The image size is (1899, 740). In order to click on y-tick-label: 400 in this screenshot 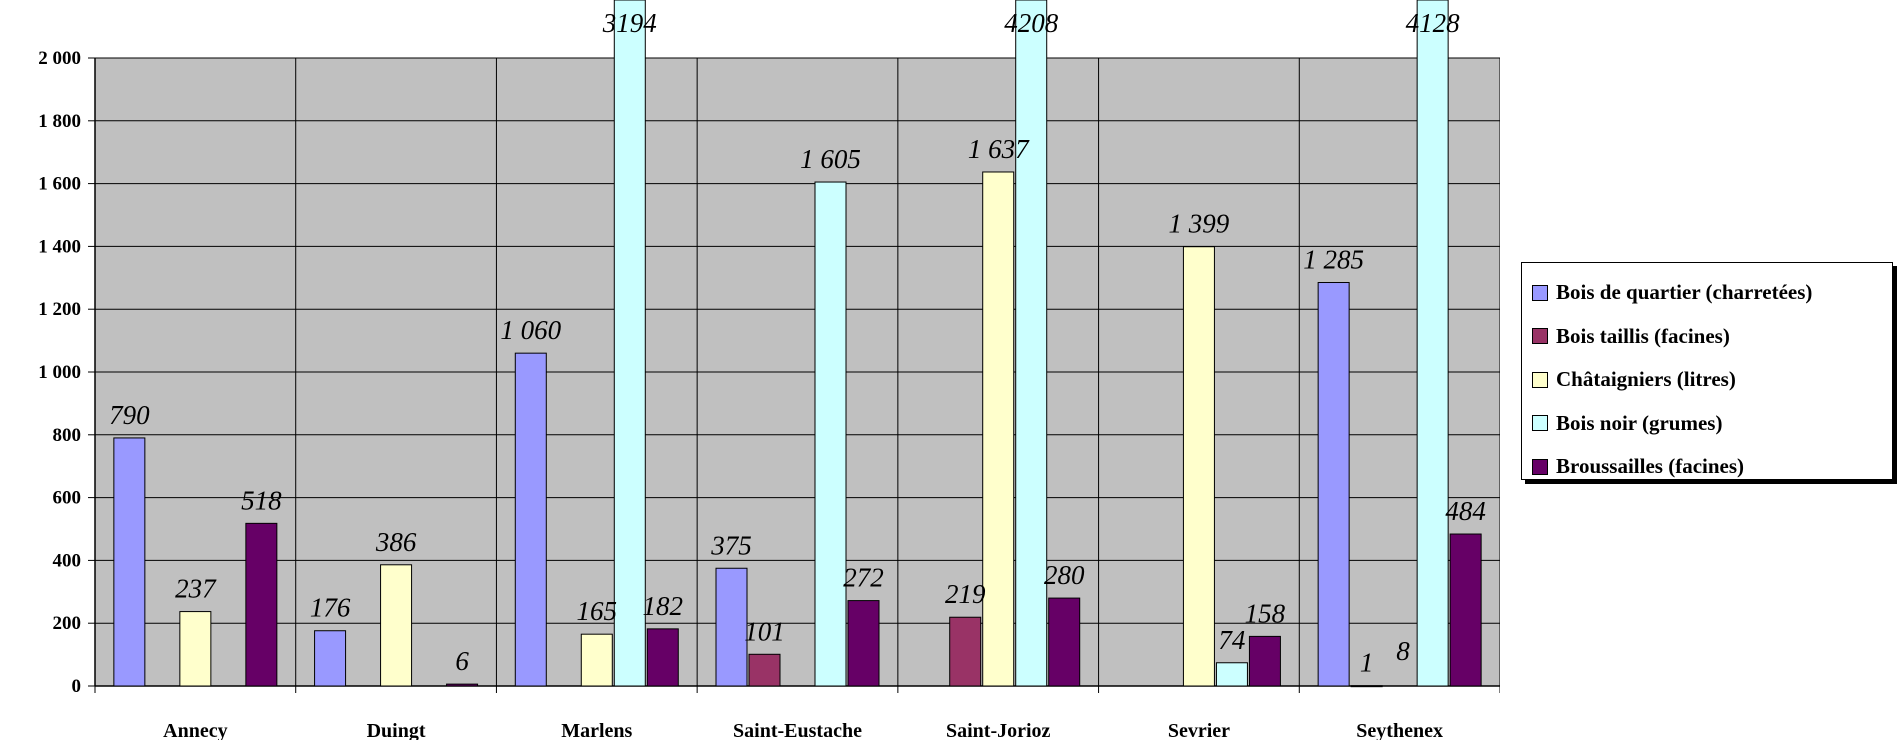, I will do `click(67, 560)`.